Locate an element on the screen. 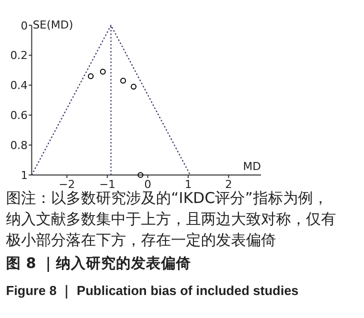 The width and height of the screenshot is (364, 318). x-tick-label: −1 is located at coordinates (107, 184).